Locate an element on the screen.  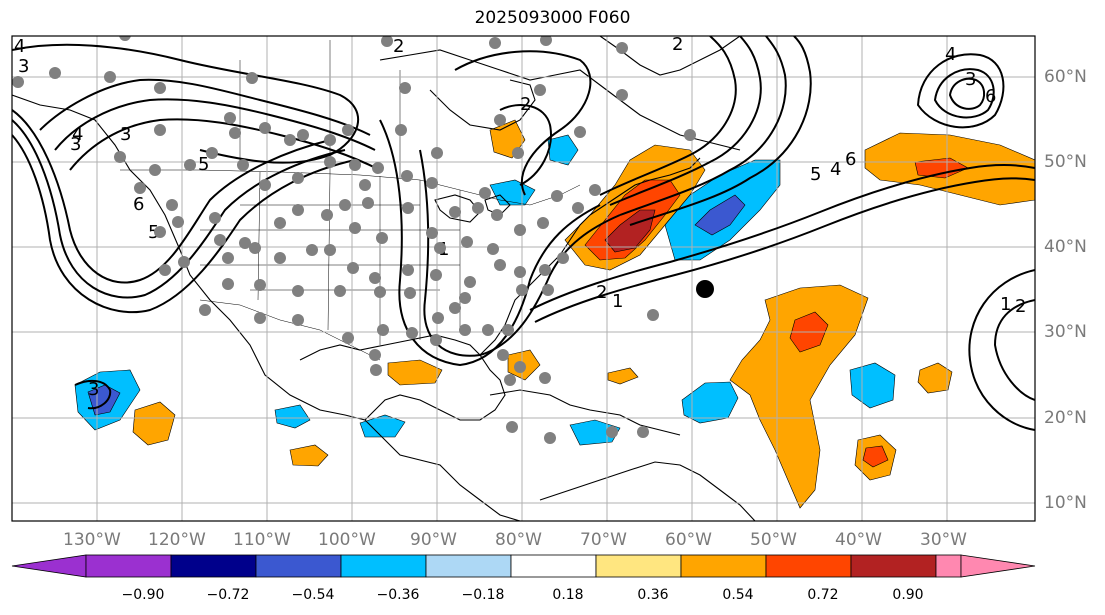
negative-anomaly-great-lakes is located at coordinates (512, 192).